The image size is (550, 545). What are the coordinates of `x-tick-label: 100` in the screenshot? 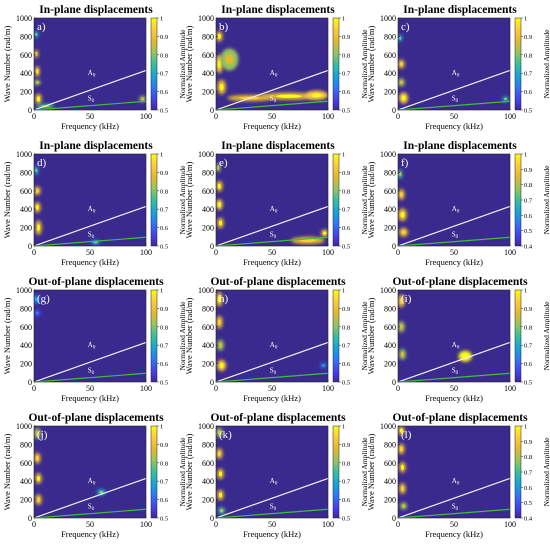 It's located at (146, 524).